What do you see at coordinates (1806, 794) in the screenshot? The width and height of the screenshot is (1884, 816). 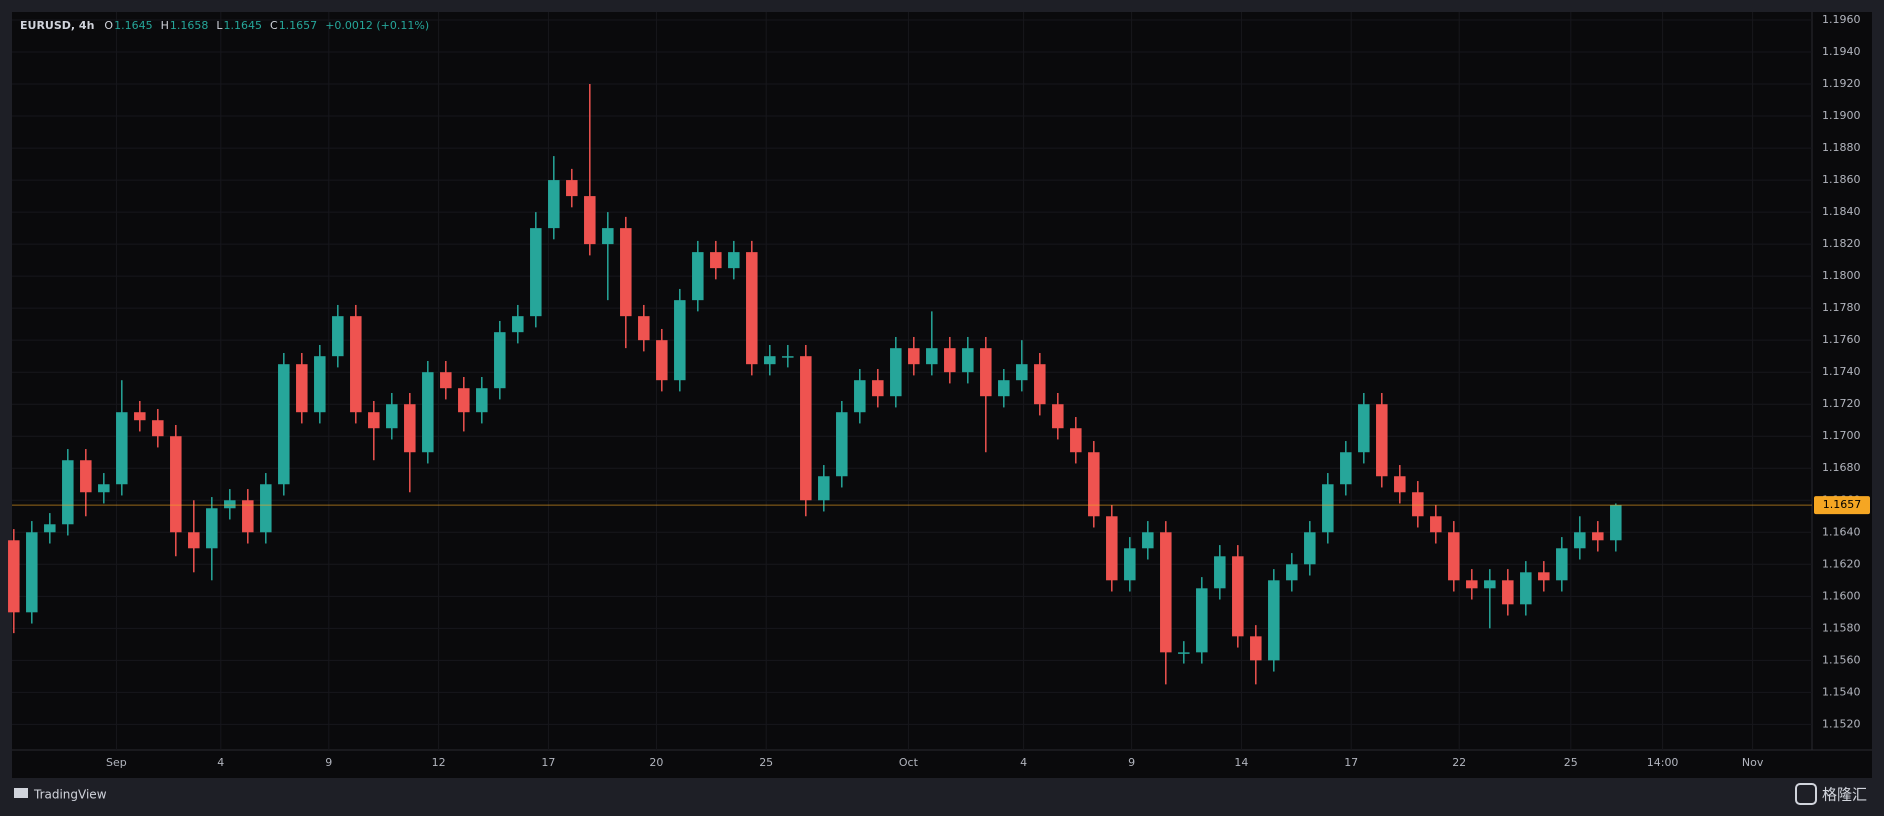 I see `watermark-icon` at bounding box center [1806, 794].